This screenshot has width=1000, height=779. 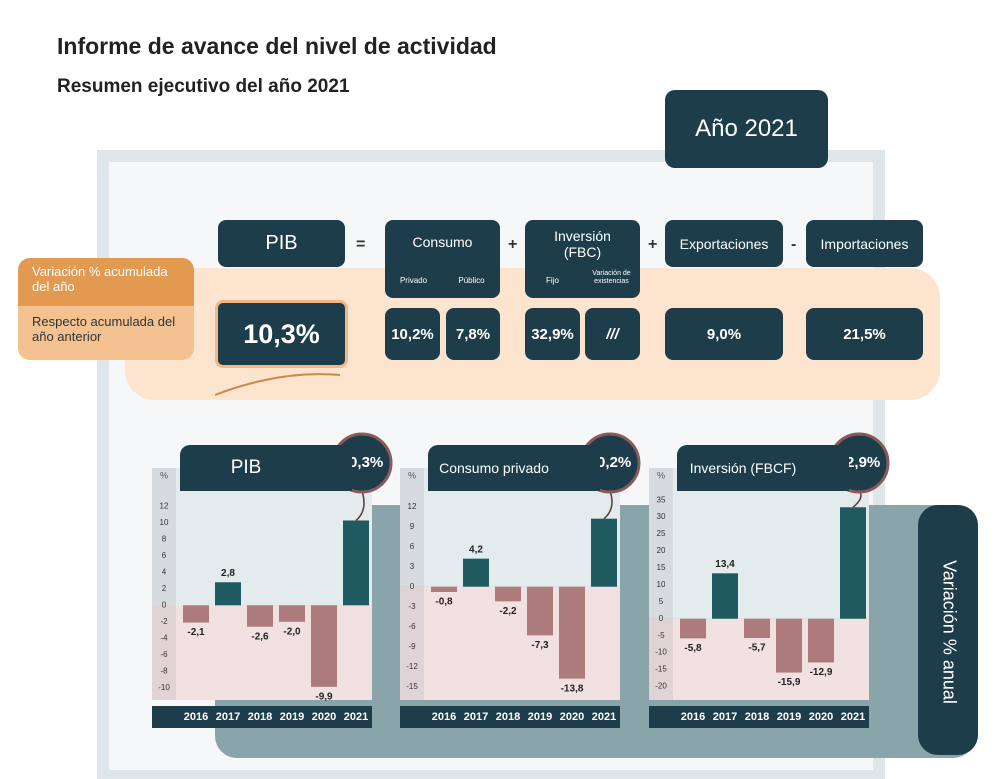 What do you see at coordinates (442, 259) in the screenshot?
I see `consumo-header: Consumo` at bounding box center [442, 259].